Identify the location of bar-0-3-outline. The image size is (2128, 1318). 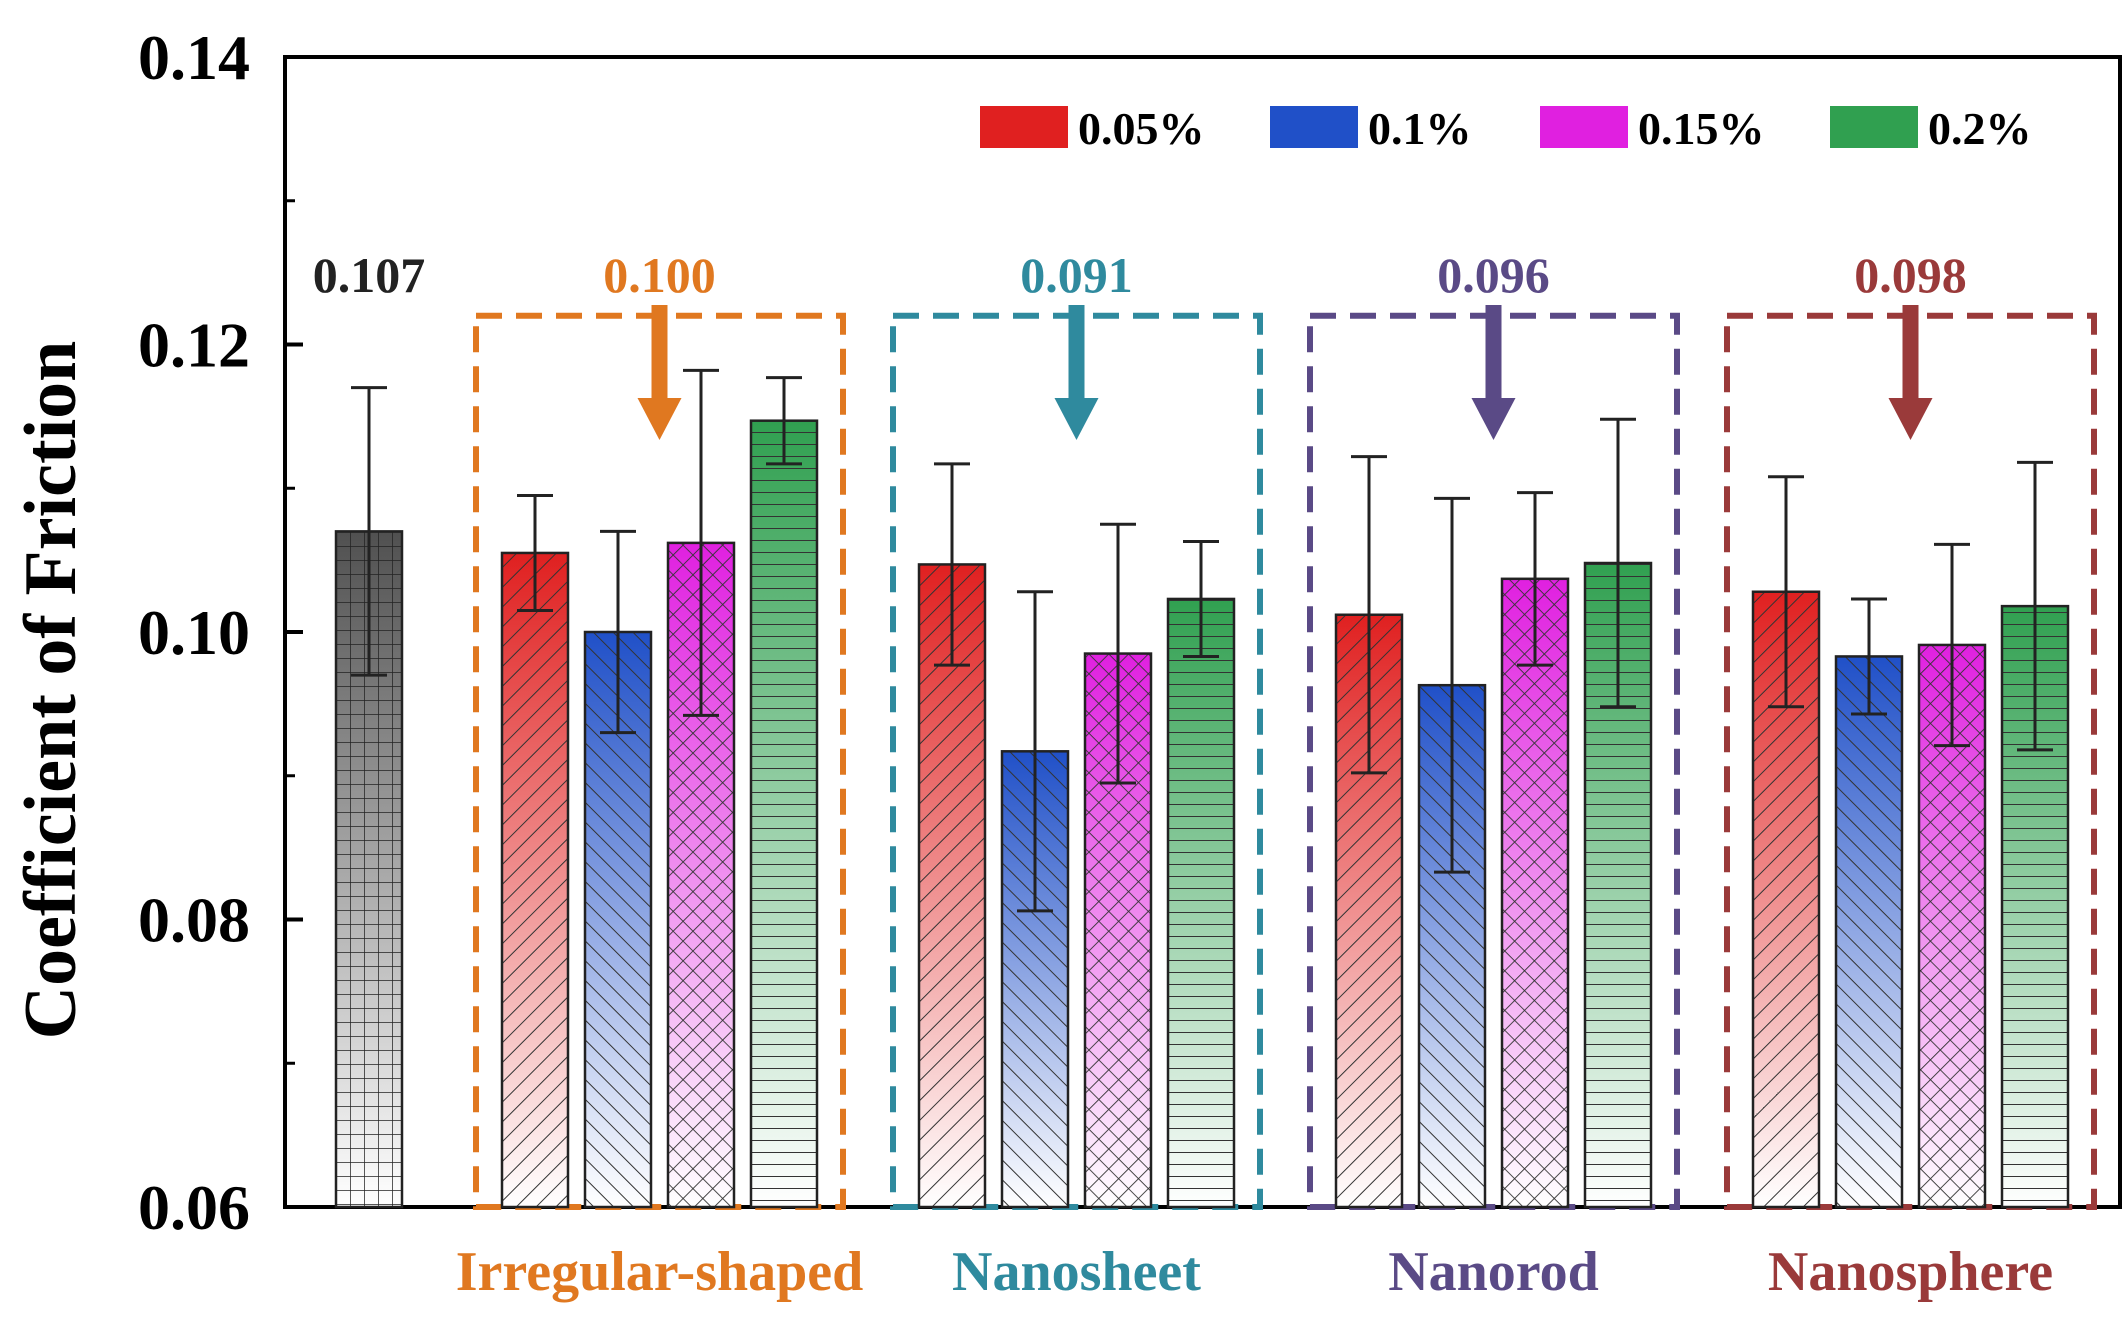
(784, 814).